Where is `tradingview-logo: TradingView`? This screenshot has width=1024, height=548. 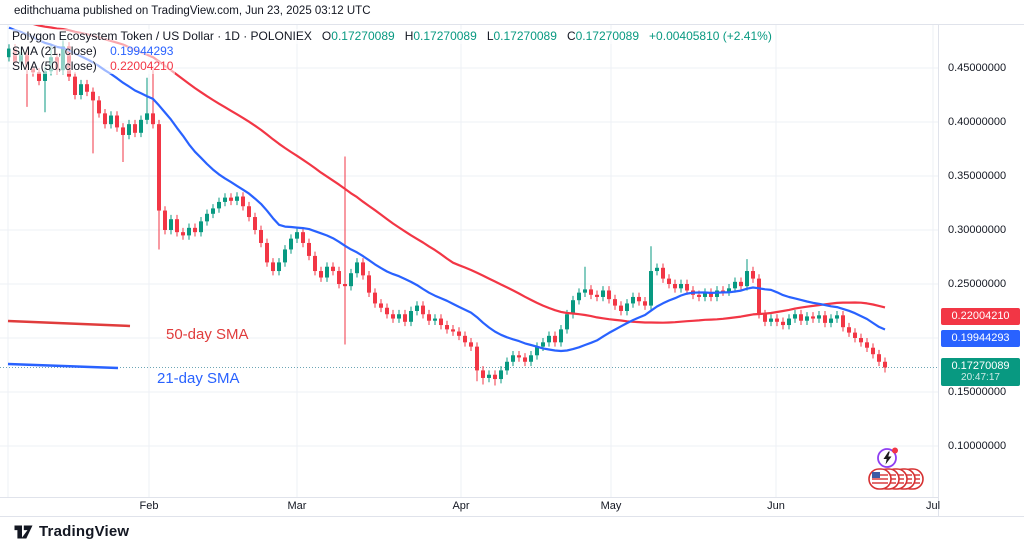 tradingview-logo: TradingView is located at coordinates (71, 531).